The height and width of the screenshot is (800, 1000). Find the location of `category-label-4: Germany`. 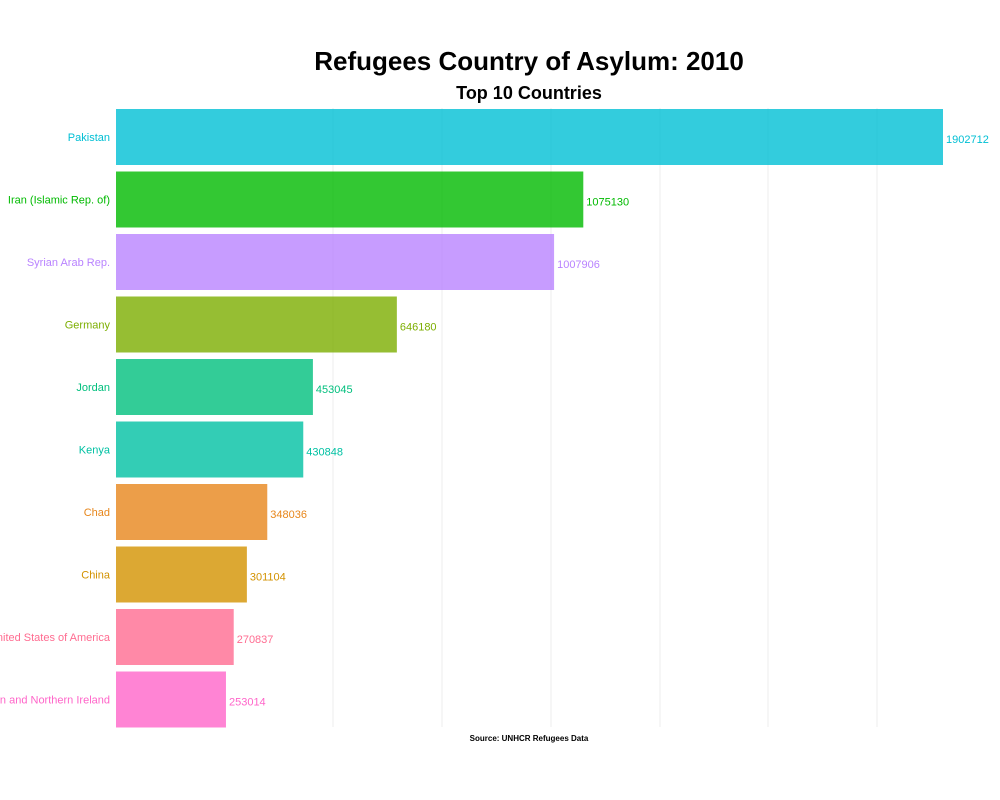

category-label-4: Germany is located at coordinates (88, 326).